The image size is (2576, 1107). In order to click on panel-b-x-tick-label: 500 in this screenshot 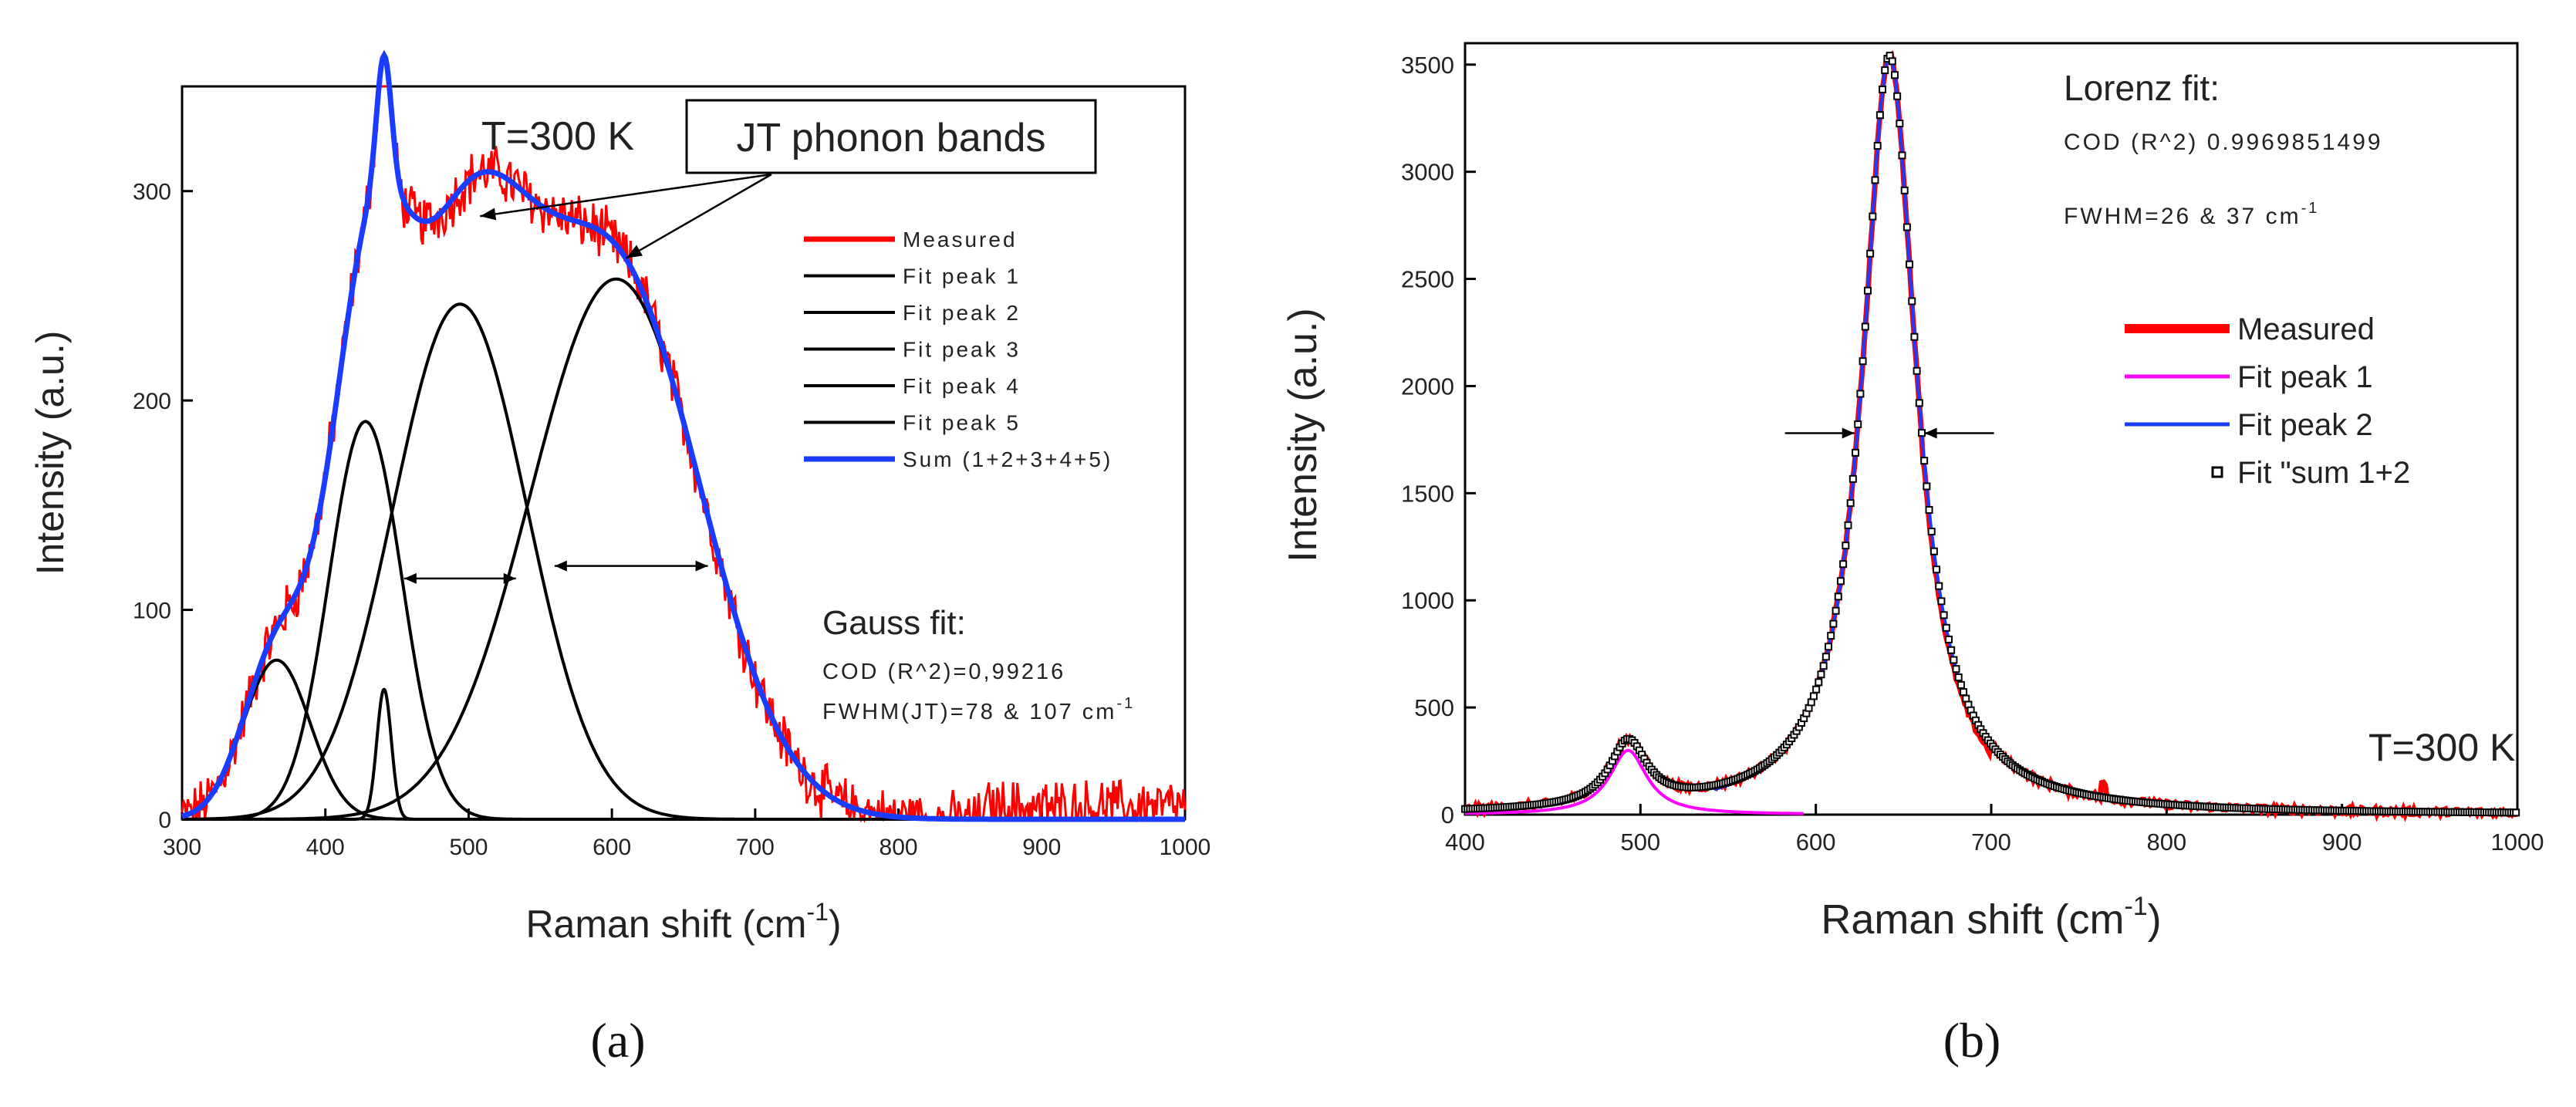, I will do `click(1640, 842)`.